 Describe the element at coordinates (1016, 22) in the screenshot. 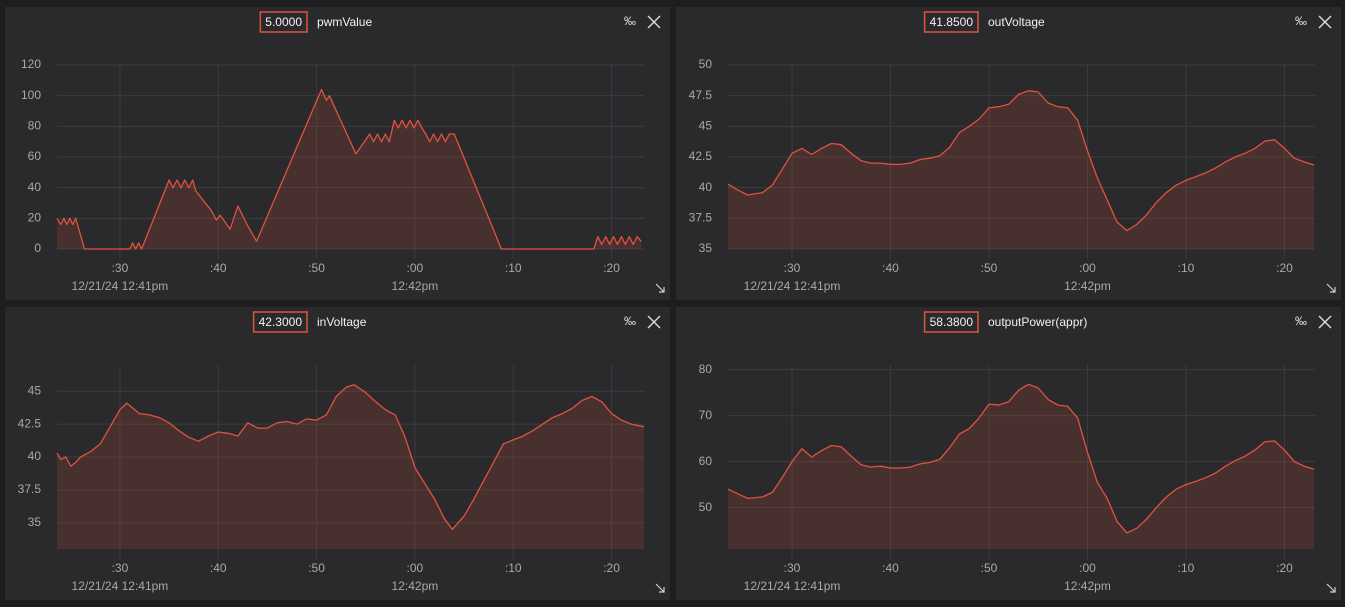

I see `chart-title: outVoltage` at that location.